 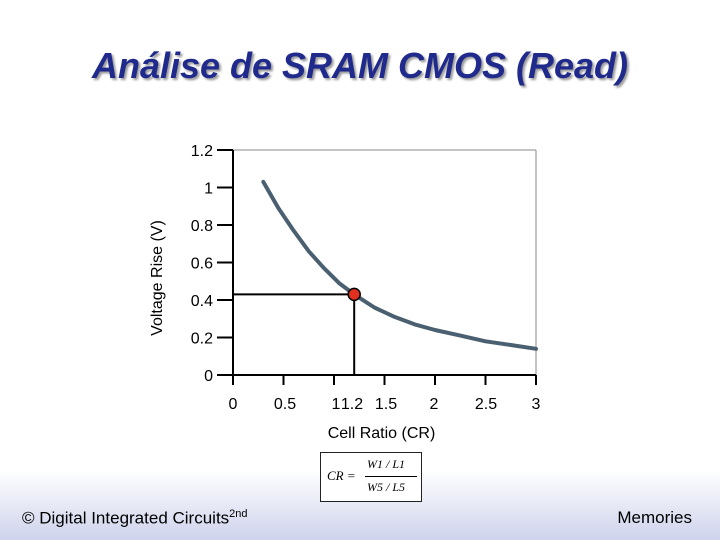 I want to click on x-tick-label: 2.5, so click(x=486, y=404).